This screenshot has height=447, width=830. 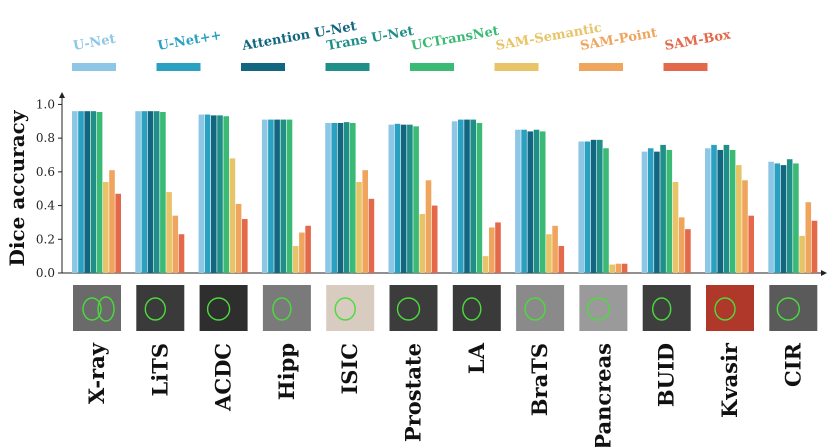 I want to click on y-tick-label: 0.0, so click(x=45, y=273).